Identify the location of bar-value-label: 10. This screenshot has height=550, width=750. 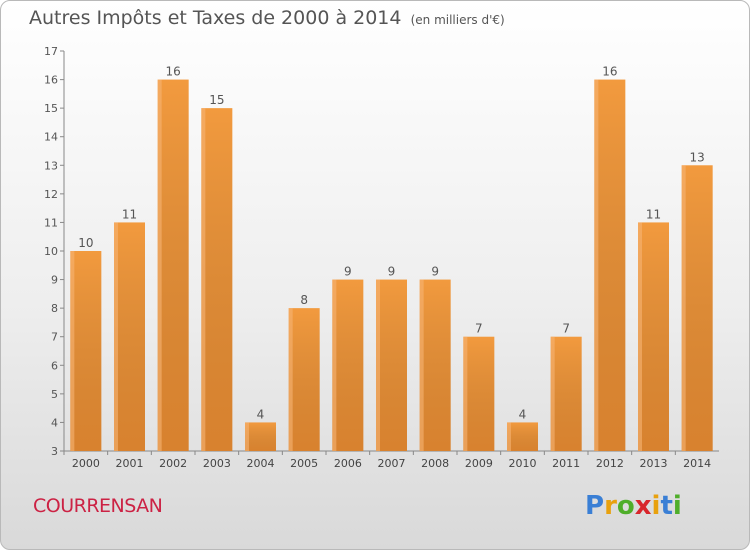
(85, 243).